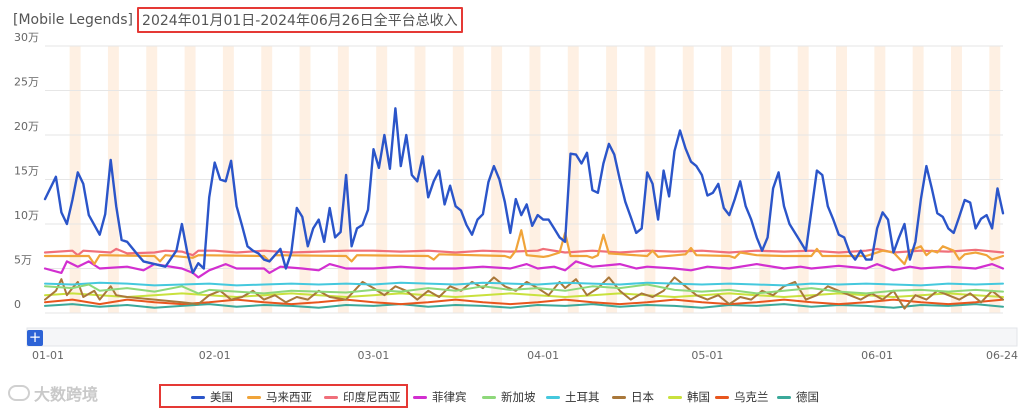 The image size is (1023, 414). What do you see at coordinates (522, 337) in the screenshot?
I see `range-navigator` at bounding box center [522, 337].